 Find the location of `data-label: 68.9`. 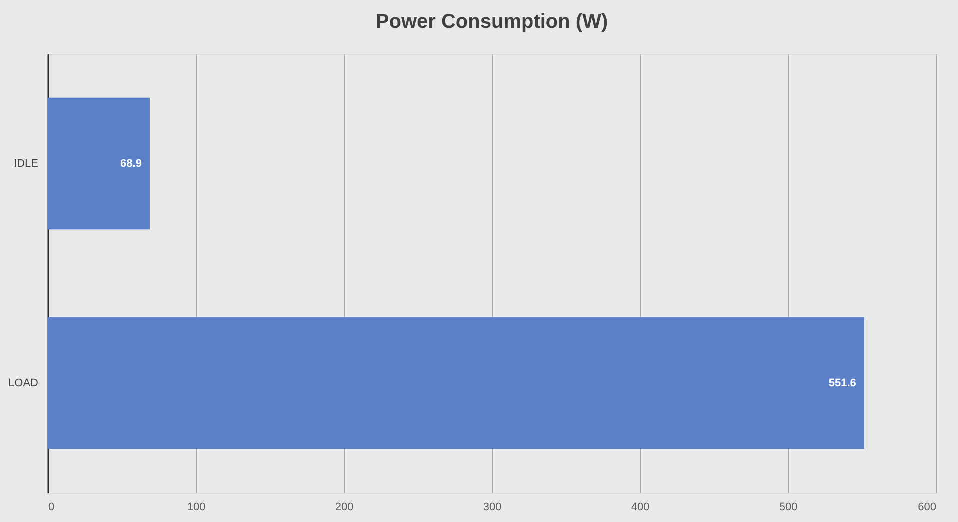

data-label: 68.9 is located at coordinates (131, 164).